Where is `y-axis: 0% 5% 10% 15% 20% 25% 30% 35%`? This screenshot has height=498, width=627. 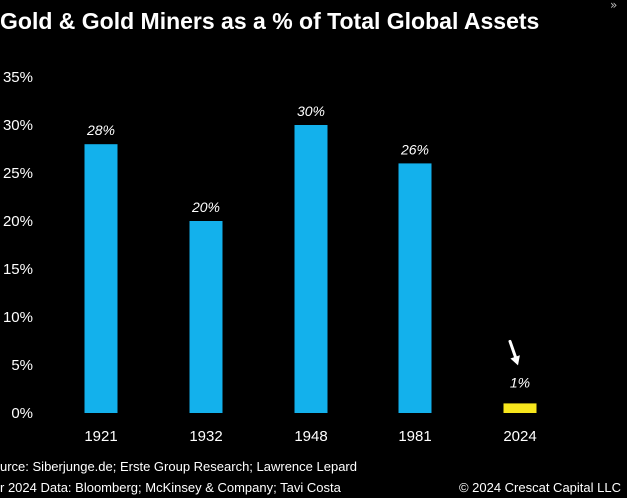
y-axis: 0% 5% 10% 15% 20% 25% 30% 35% is located at coordinates (18, 245).